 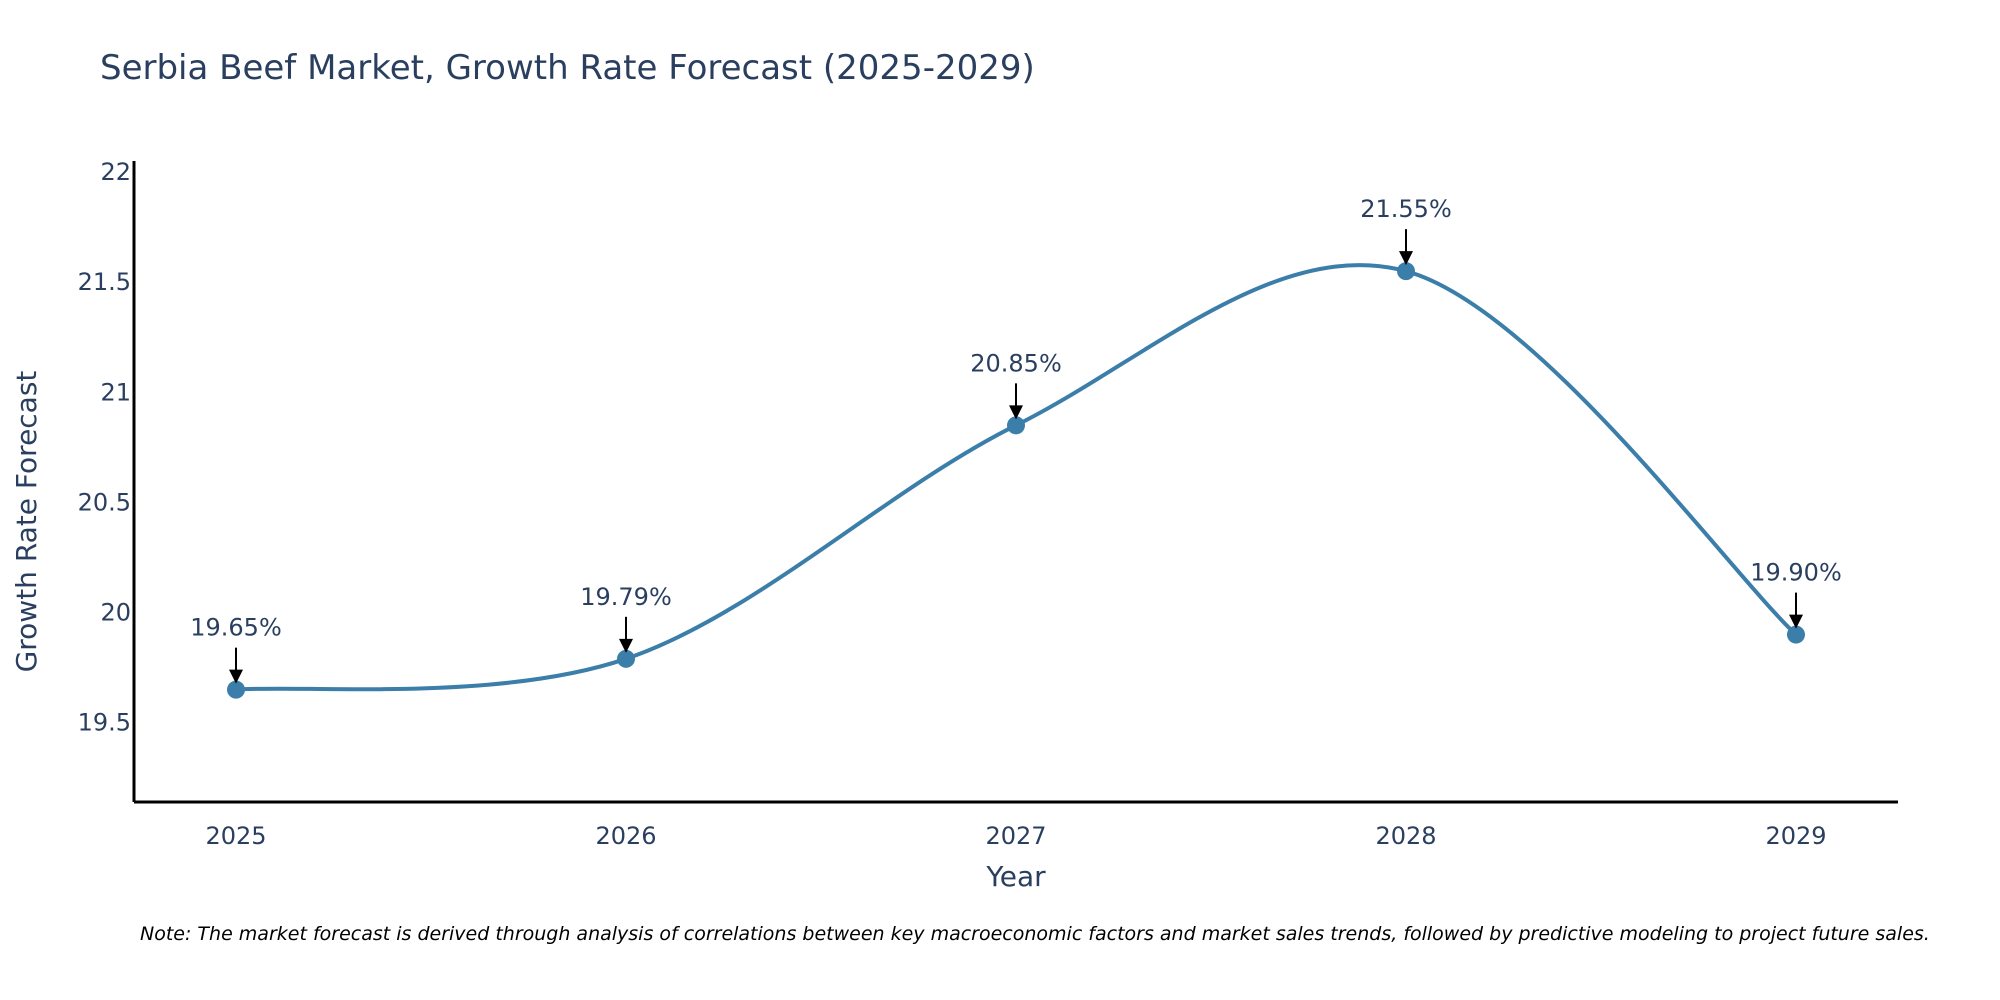 What do you see at coordinates (1795, 836) in the screenshot?
I see `x-tick-label: 2029` at bounding box center [1795, 836].